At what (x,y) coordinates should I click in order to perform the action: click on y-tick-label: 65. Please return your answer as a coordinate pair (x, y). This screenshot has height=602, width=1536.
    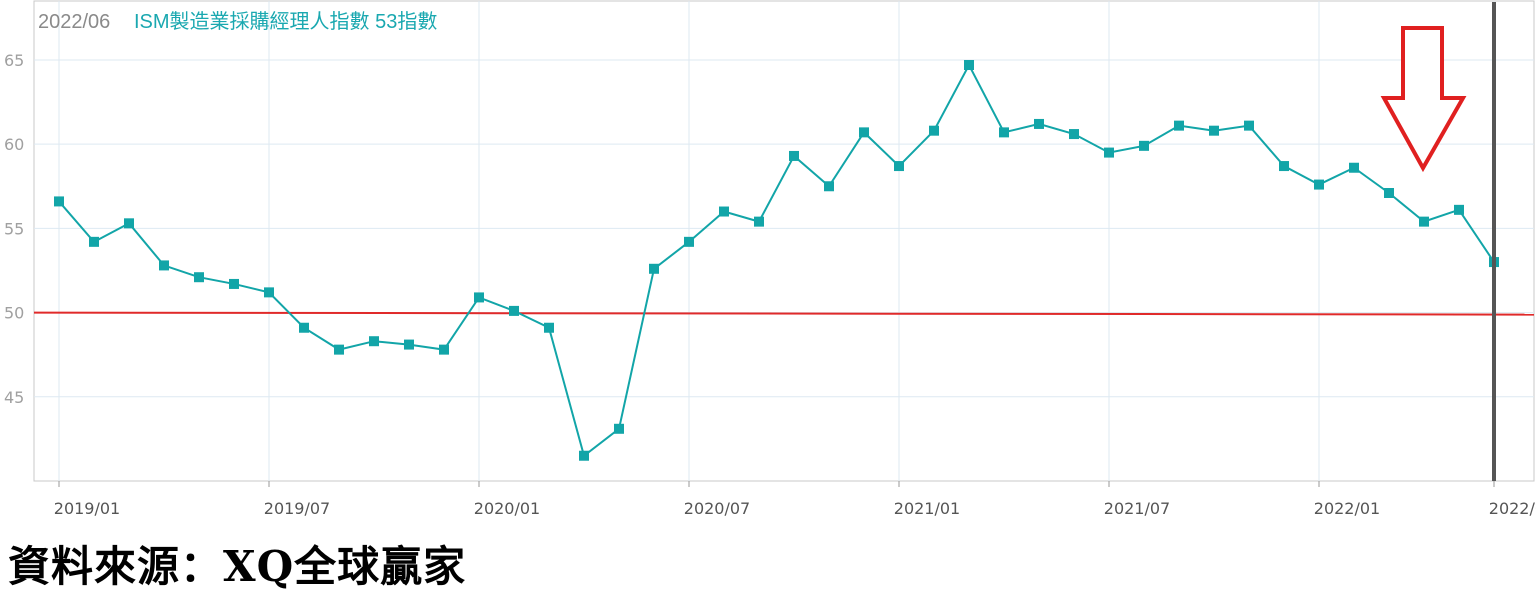
    Looking at the image, I should click on (14, 60).